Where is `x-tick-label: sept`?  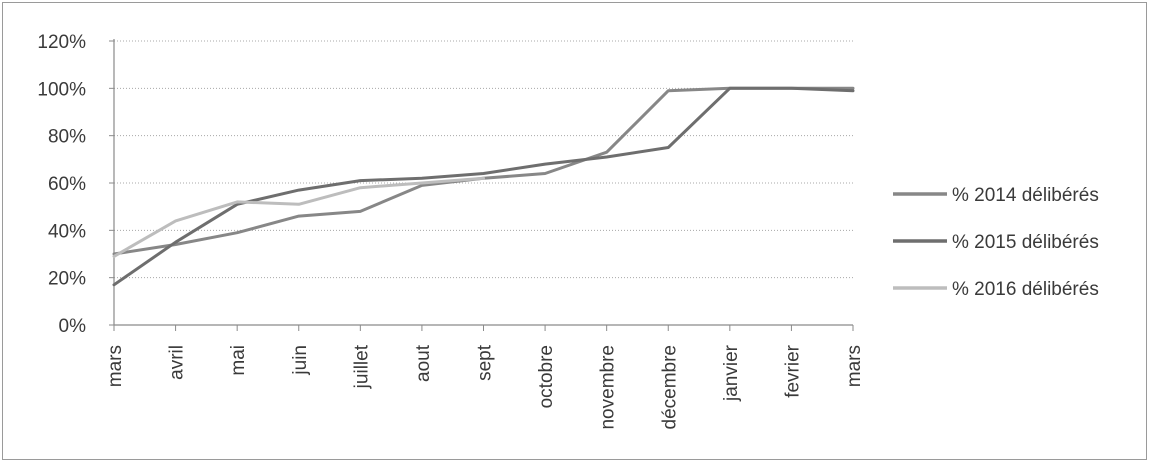 x-tick-label: sept is located at coordinates (485, 362).